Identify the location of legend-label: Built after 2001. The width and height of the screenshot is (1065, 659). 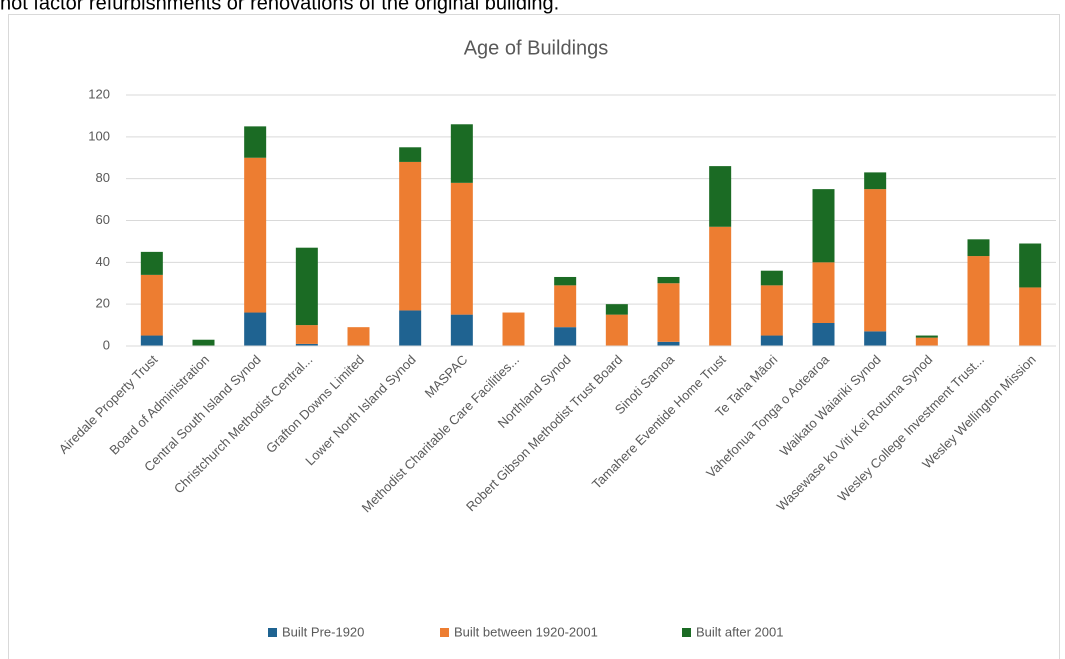
(739, 631).